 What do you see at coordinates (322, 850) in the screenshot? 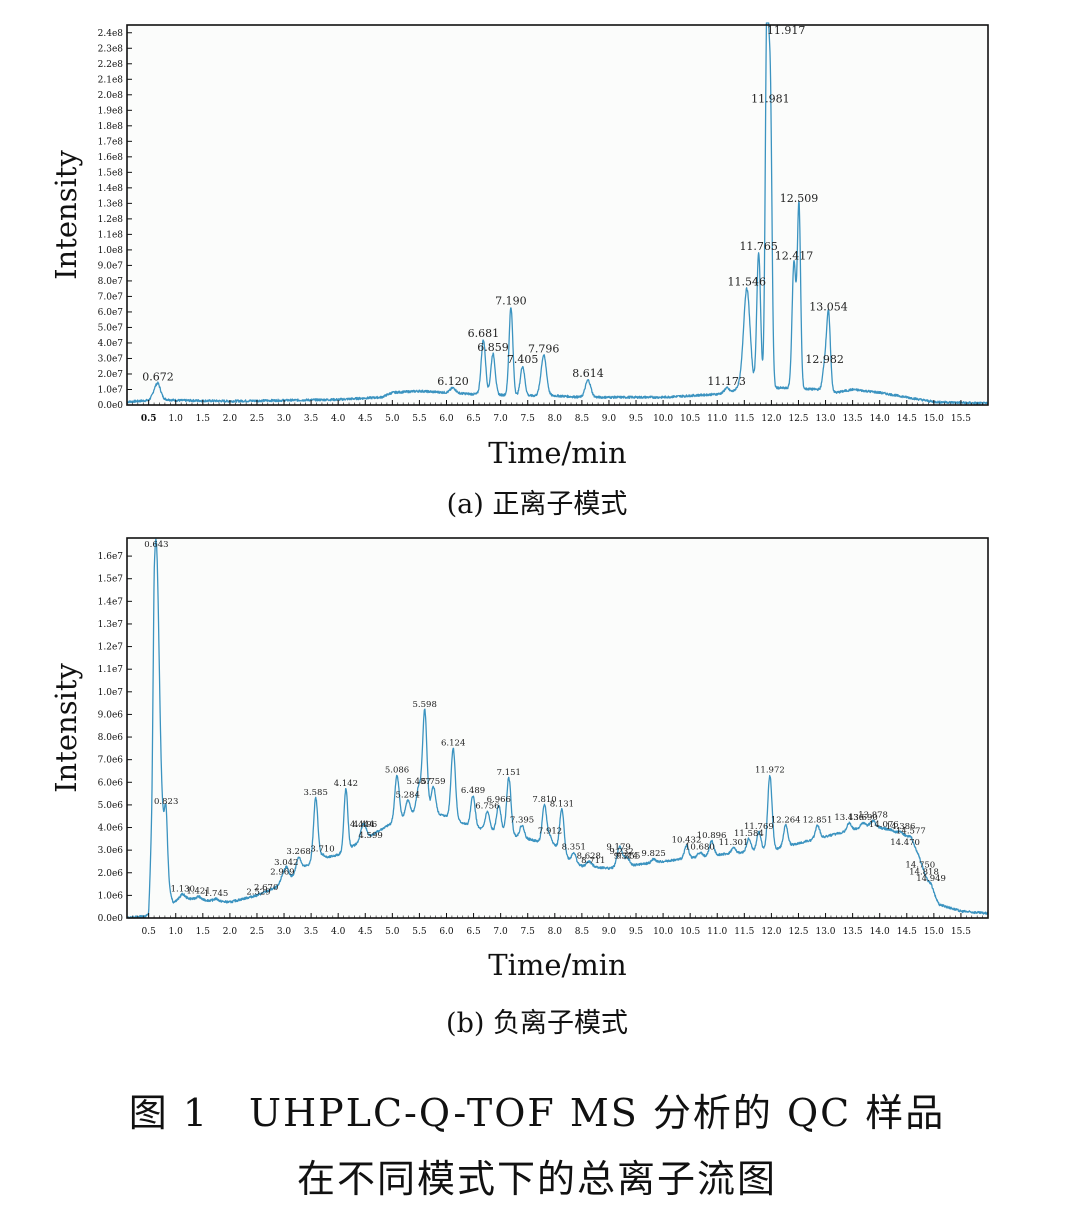
I see `peak-label: 3.710` at bounding box center [322, 850].